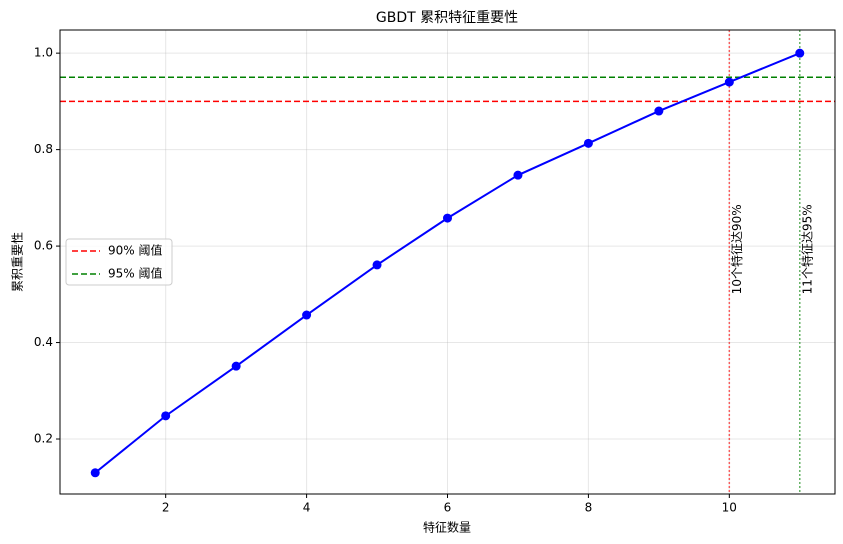 The image size is (843, 544). Describe the element at coordinates (135, 250) in the screenshot. I see `legend-label: 90% 阈值` at that location.